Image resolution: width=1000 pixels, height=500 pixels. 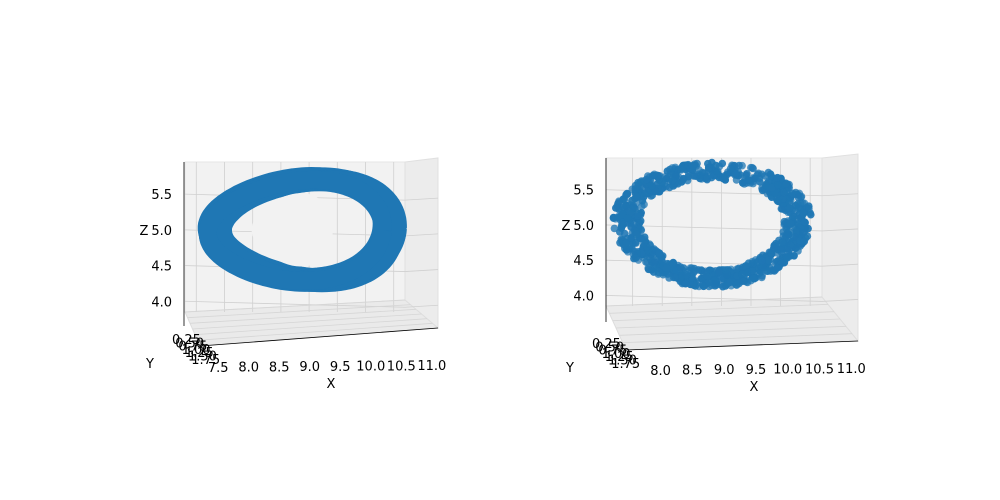 What do you see at coordinates (583, 191) in the screenshot?
I see `z-tick-label: 5.5` at bounding box center [583, 191].